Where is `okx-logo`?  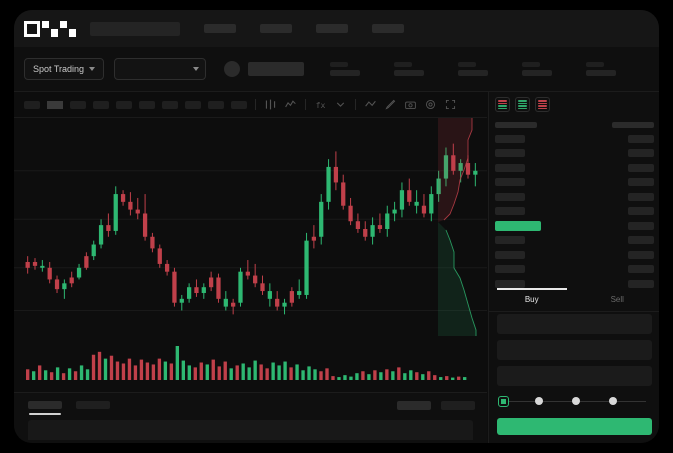
okx-logo is located at coordinates (50, 28).